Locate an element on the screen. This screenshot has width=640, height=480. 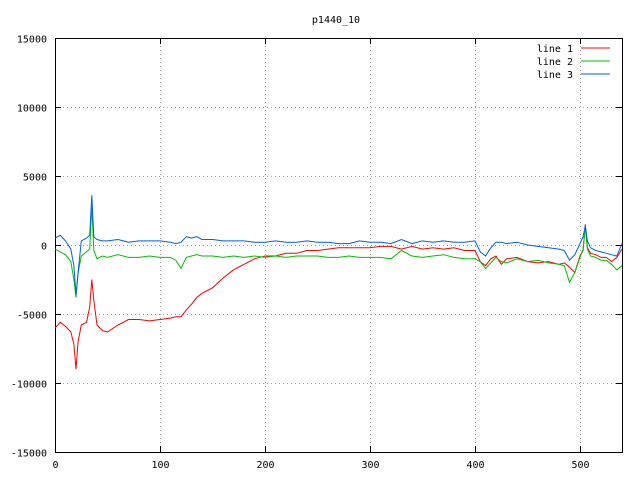
x-tick-label: 100 is located at coordinates (160, 465).